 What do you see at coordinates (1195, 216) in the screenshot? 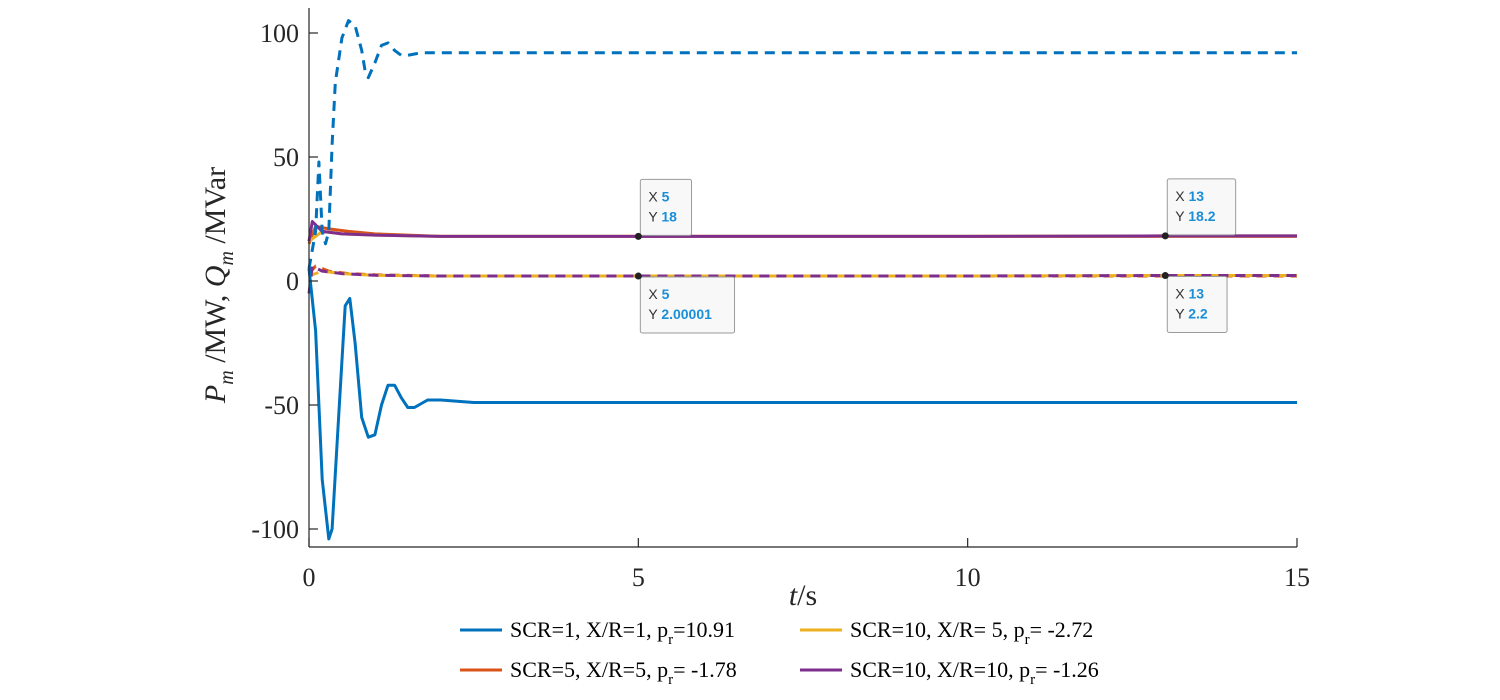
I see `datatip-y-row: Y 18.2` at bounding box center [1195, 216].